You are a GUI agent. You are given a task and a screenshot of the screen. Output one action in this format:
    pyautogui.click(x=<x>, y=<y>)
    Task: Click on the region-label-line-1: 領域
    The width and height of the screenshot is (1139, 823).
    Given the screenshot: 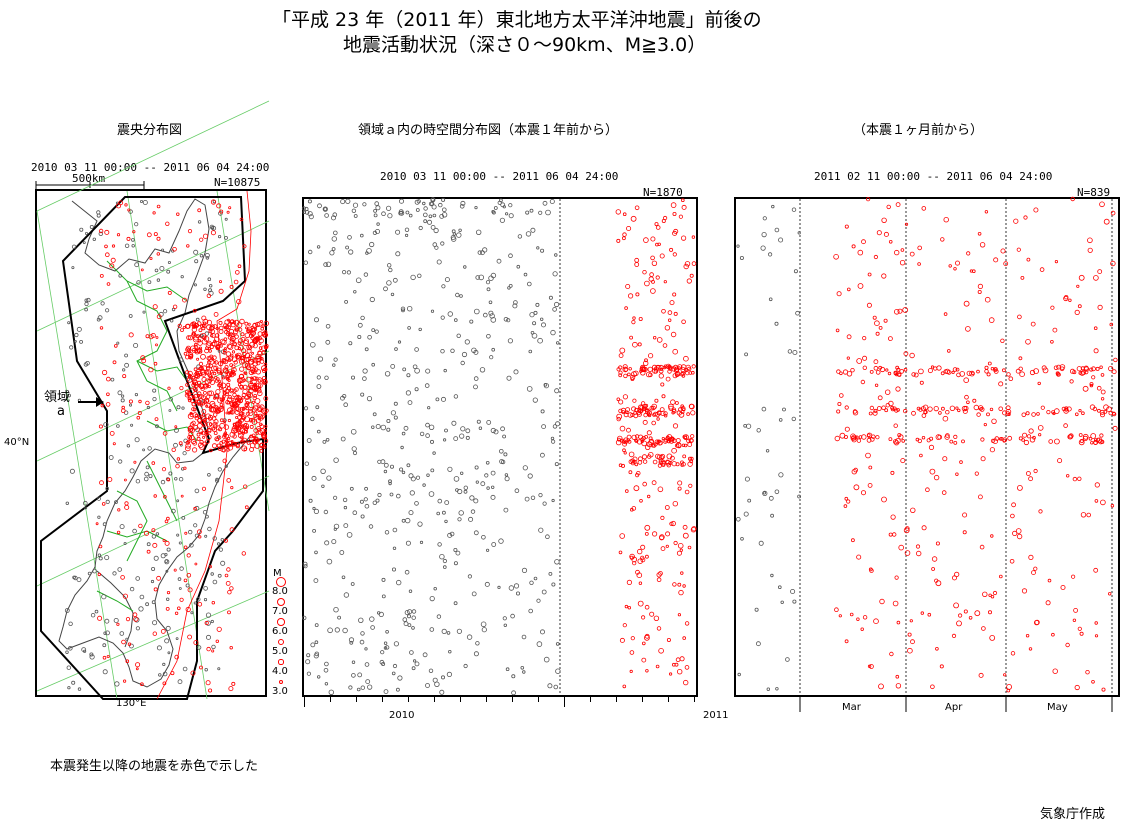 What is the action you would take?
    pyautogui.click(x=57, y=397)
    